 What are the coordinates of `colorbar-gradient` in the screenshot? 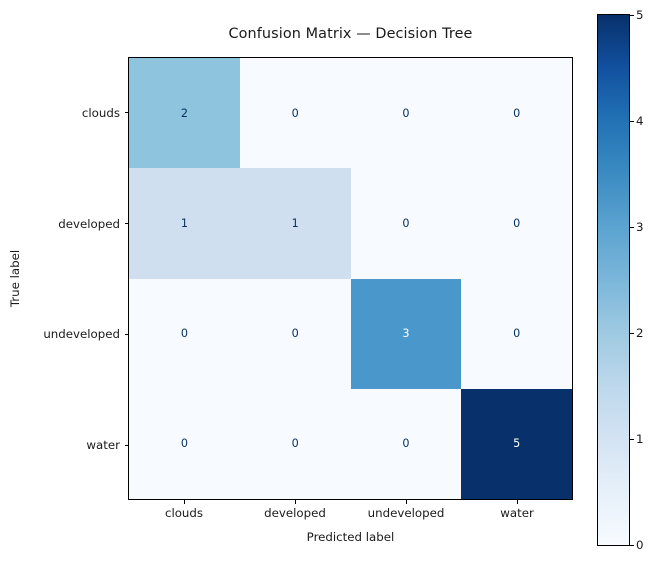 It's located at (613, 280).